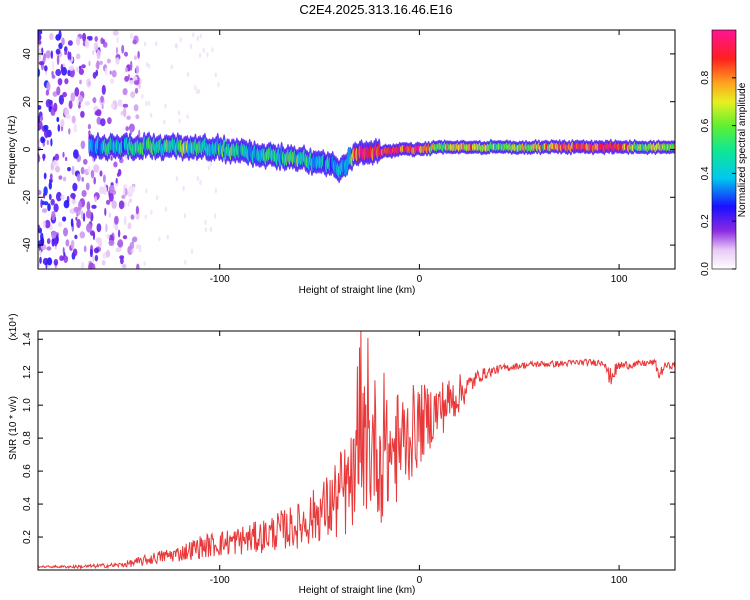 This screenshot has width=750, height=600. I want to click on colorbar-tick-label: 0.2, so click(705, 221).